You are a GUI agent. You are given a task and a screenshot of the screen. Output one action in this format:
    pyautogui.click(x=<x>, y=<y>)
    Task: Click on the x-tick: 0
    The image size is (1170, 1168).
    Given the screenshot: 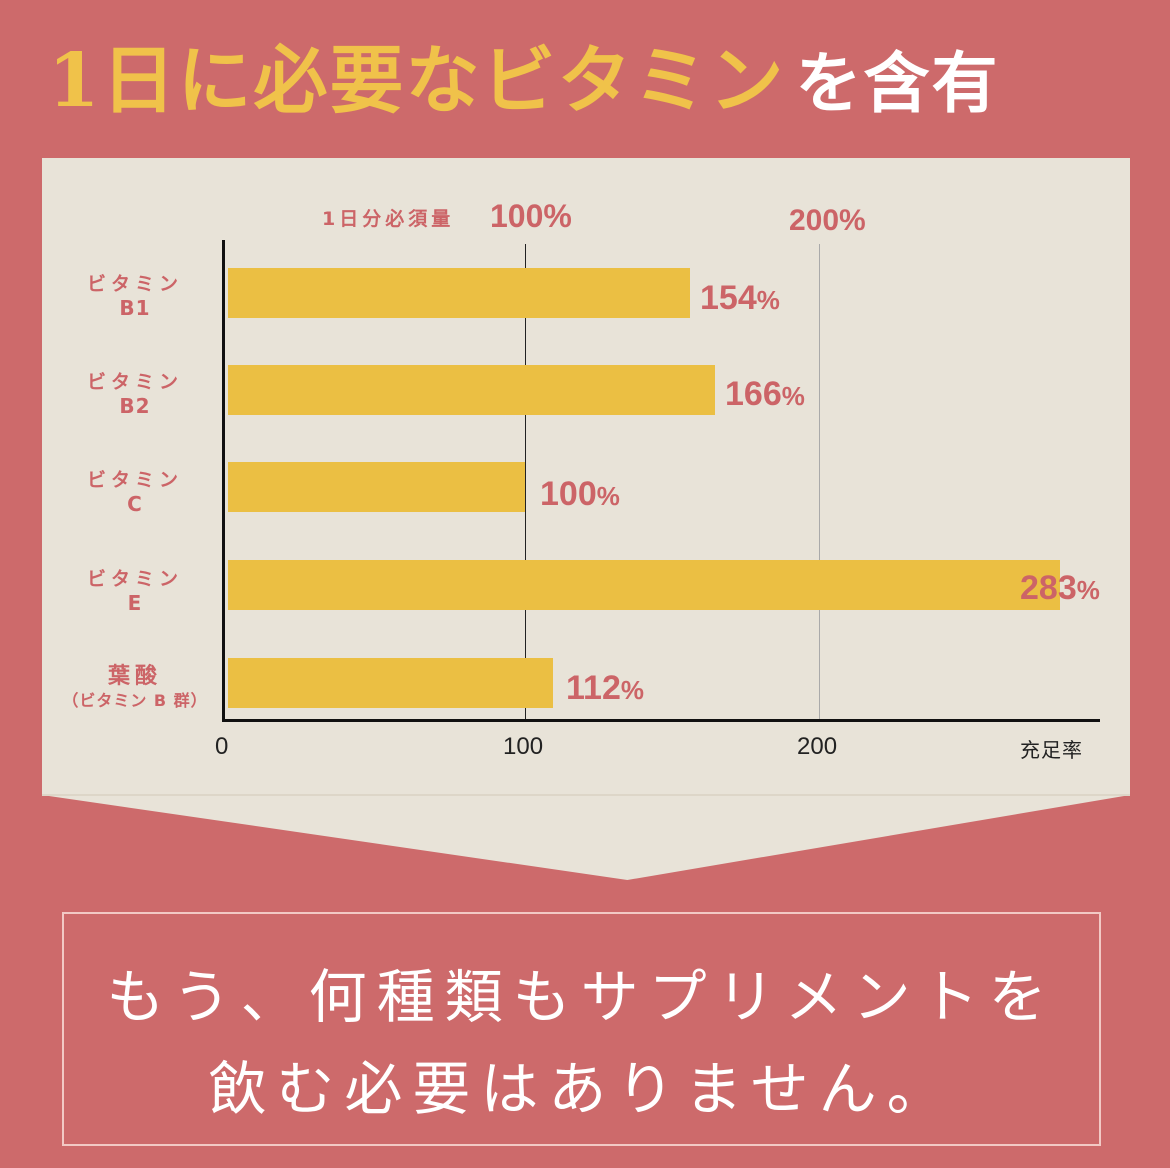 What is the action you would take?
    pyautogui.click(x=222, y=746)
    